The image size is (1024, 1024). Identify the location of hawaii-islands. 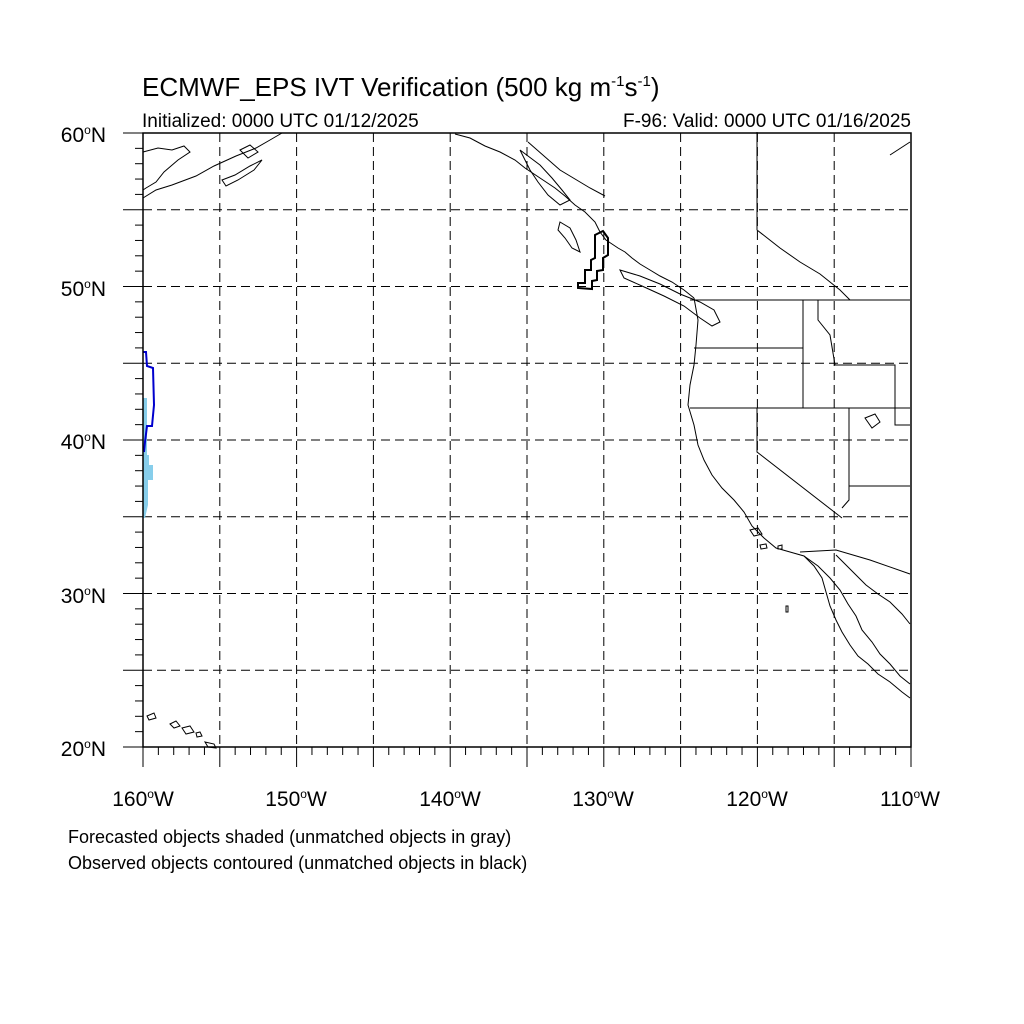
(151, 716).